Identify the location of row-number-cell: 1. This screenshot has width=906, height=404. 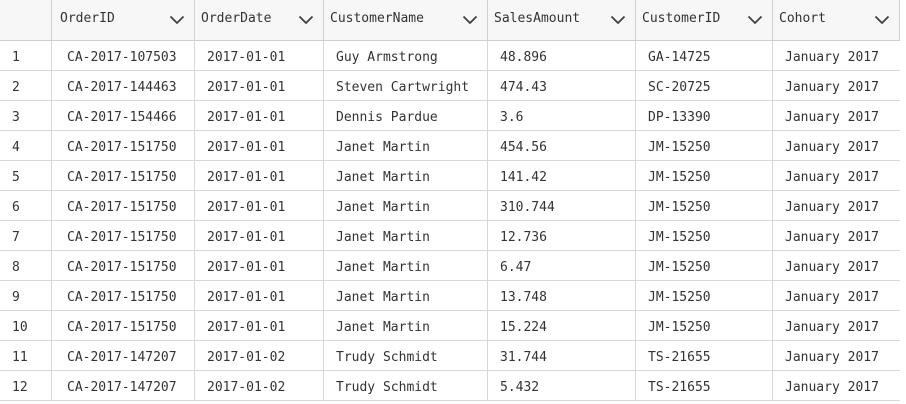
(26, 55).